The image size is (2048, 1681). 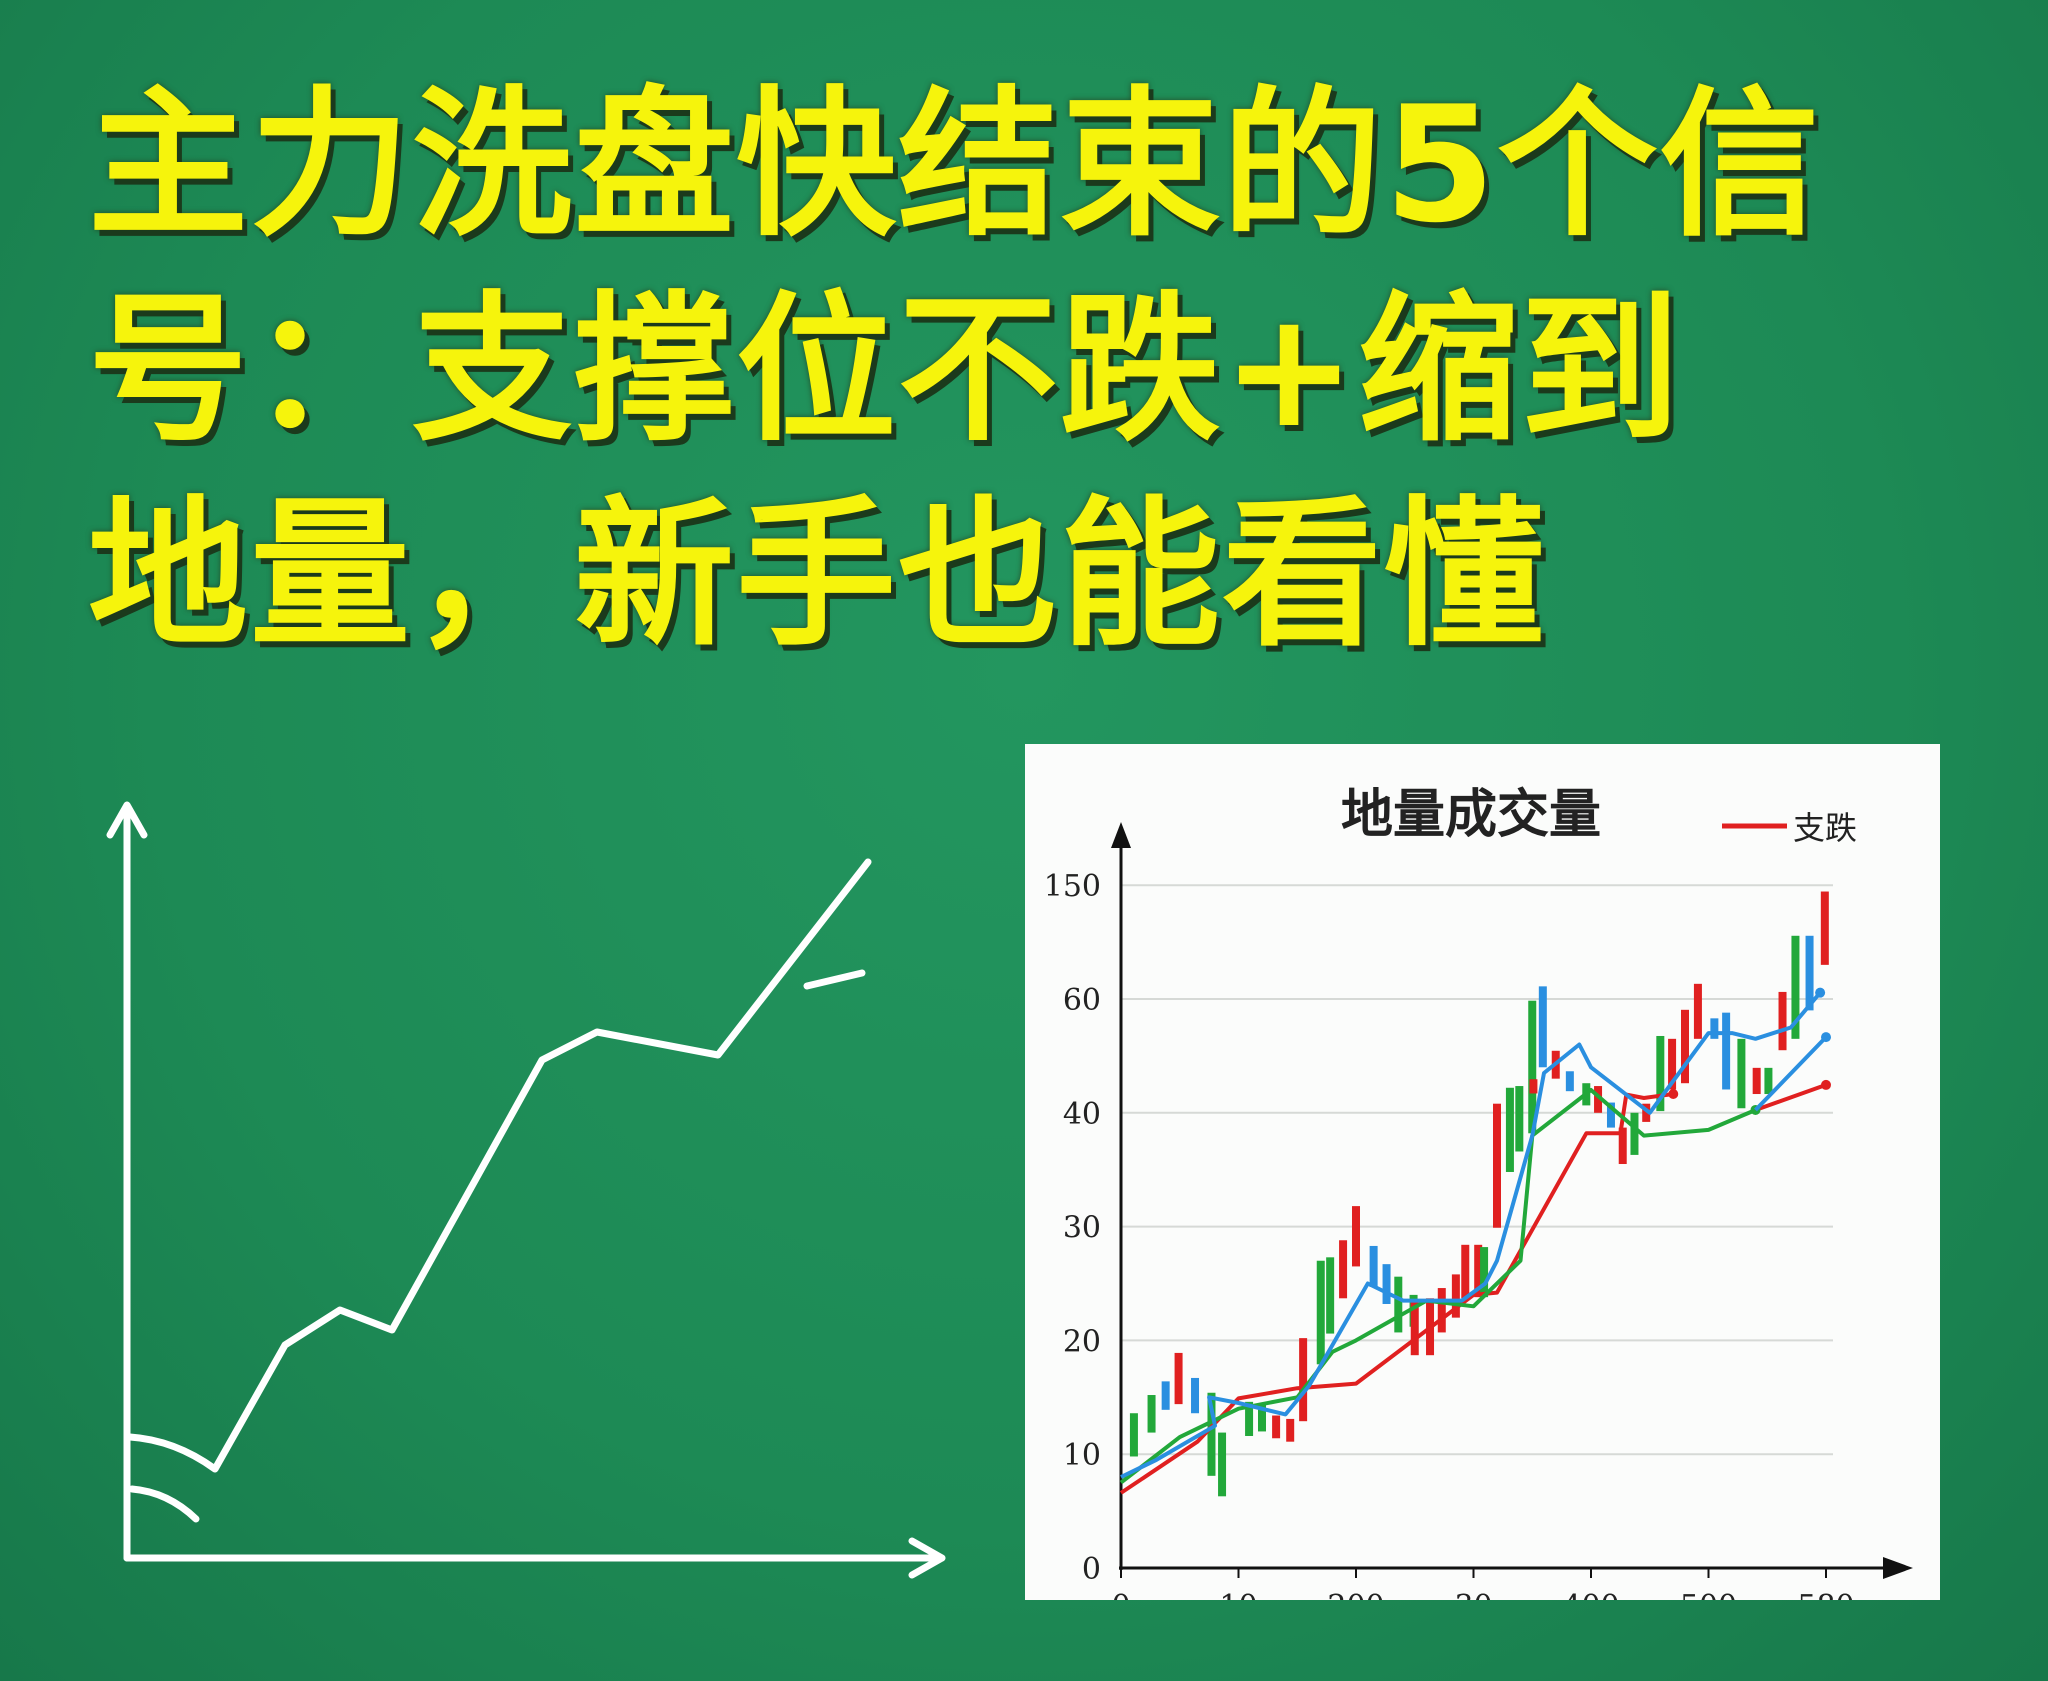 I want to click on y-axis-arrow-icon, so click(x=1121, y=835).